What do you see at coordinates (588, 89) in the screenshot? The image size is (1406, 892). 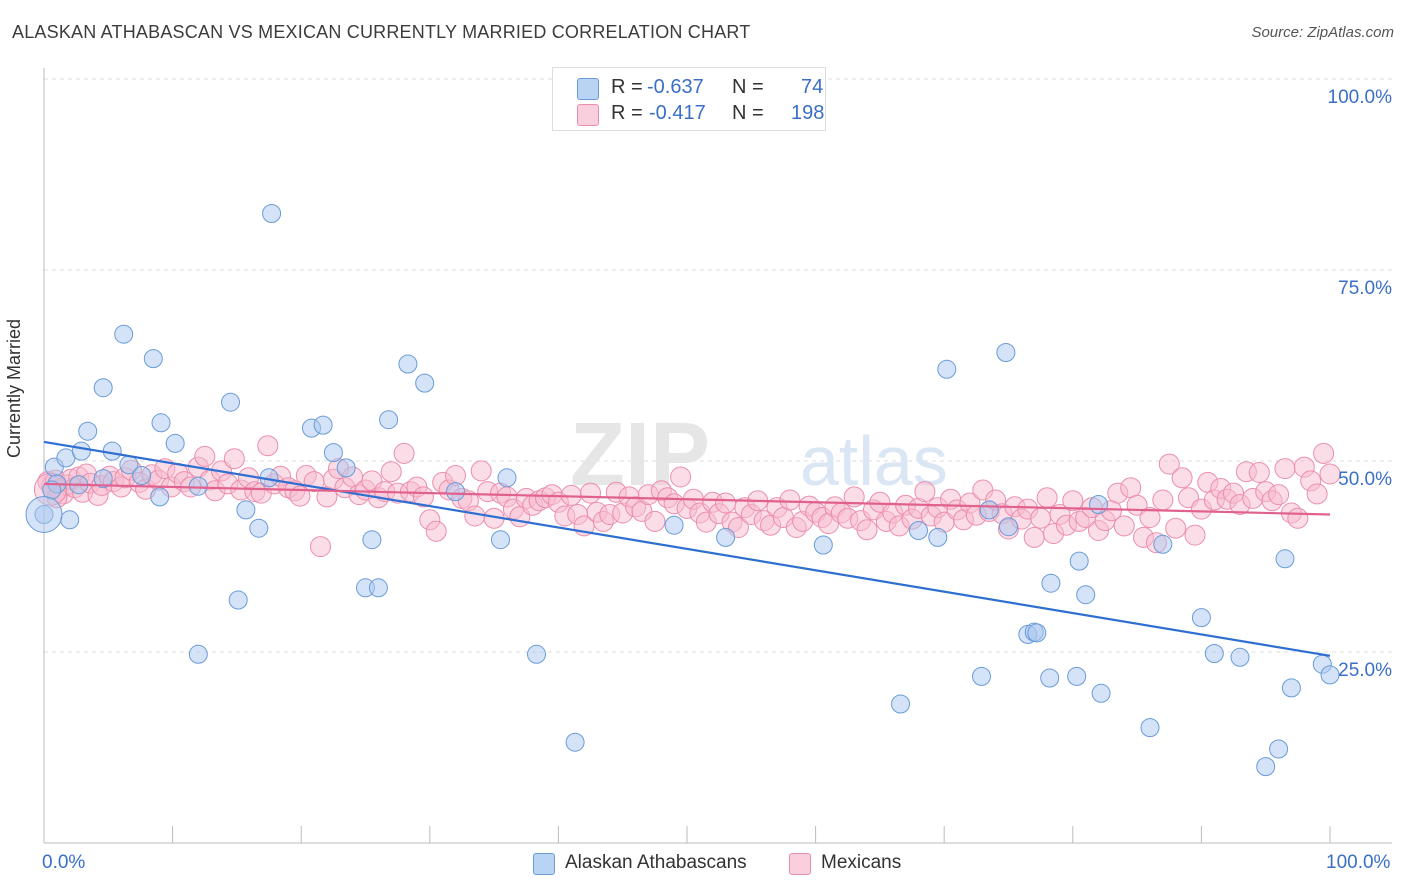 I see `blue-swatch` at bounding box center [588, 89].